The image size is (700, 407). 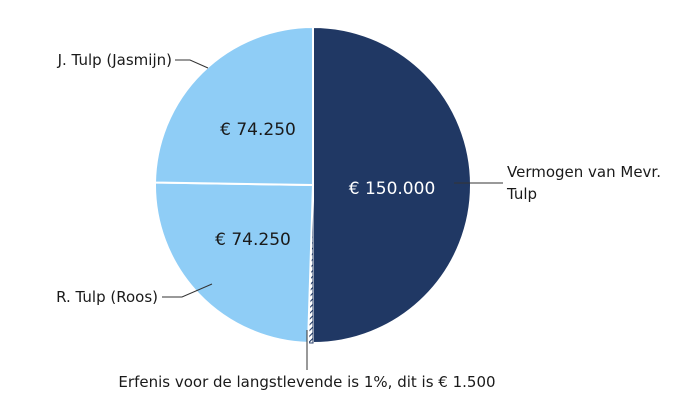 What do you see at coordinates (234, 106) in the screenshot?
I see `pie-slice-j-tulp-jasmijn` at bounding box center [234, 106].